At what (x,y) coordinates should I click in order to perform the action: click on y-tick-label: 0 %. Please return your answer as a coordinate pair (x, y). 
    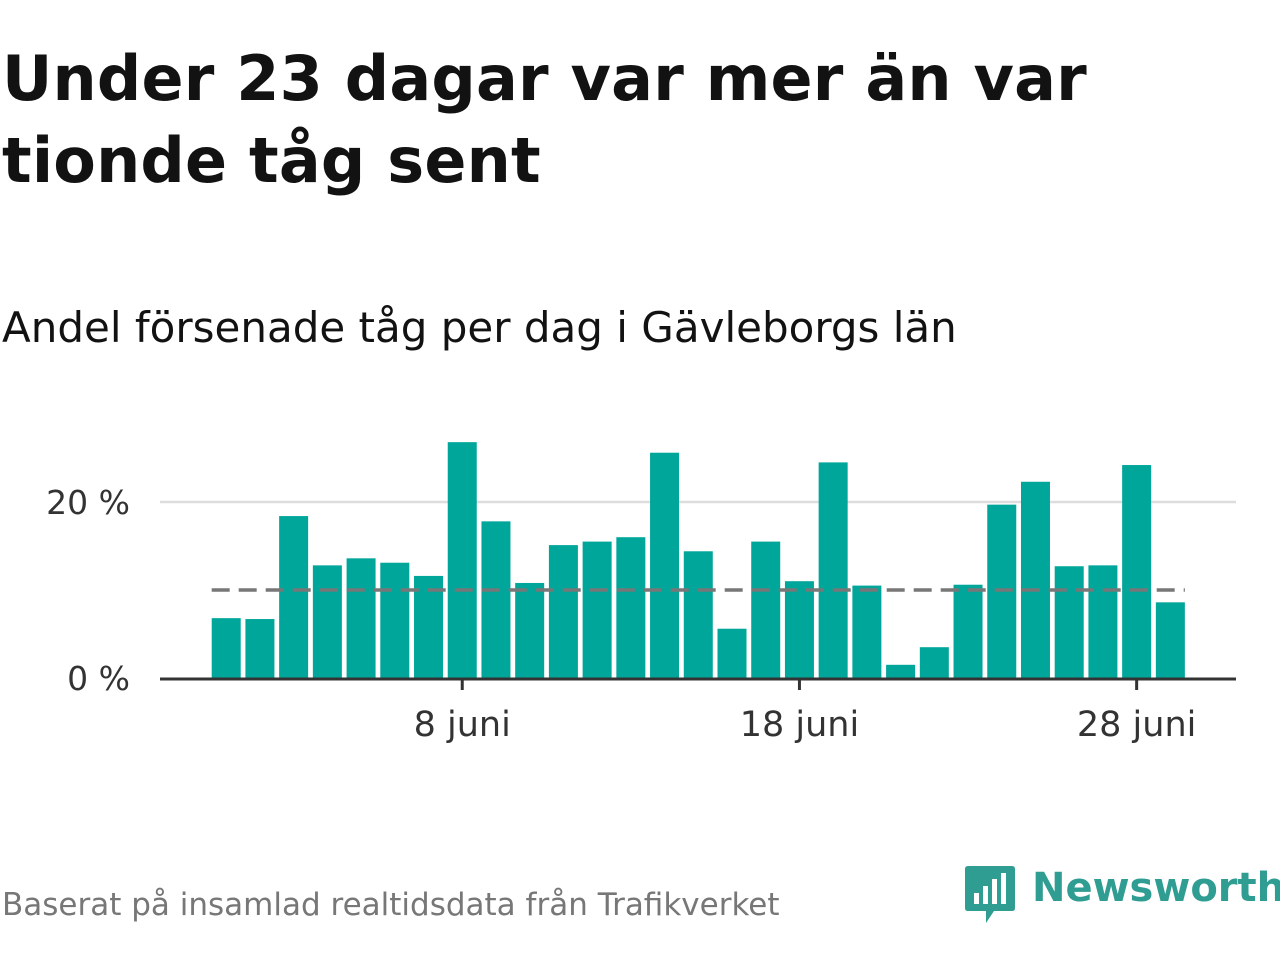
    Looking at the image, I should click on (98, 678).